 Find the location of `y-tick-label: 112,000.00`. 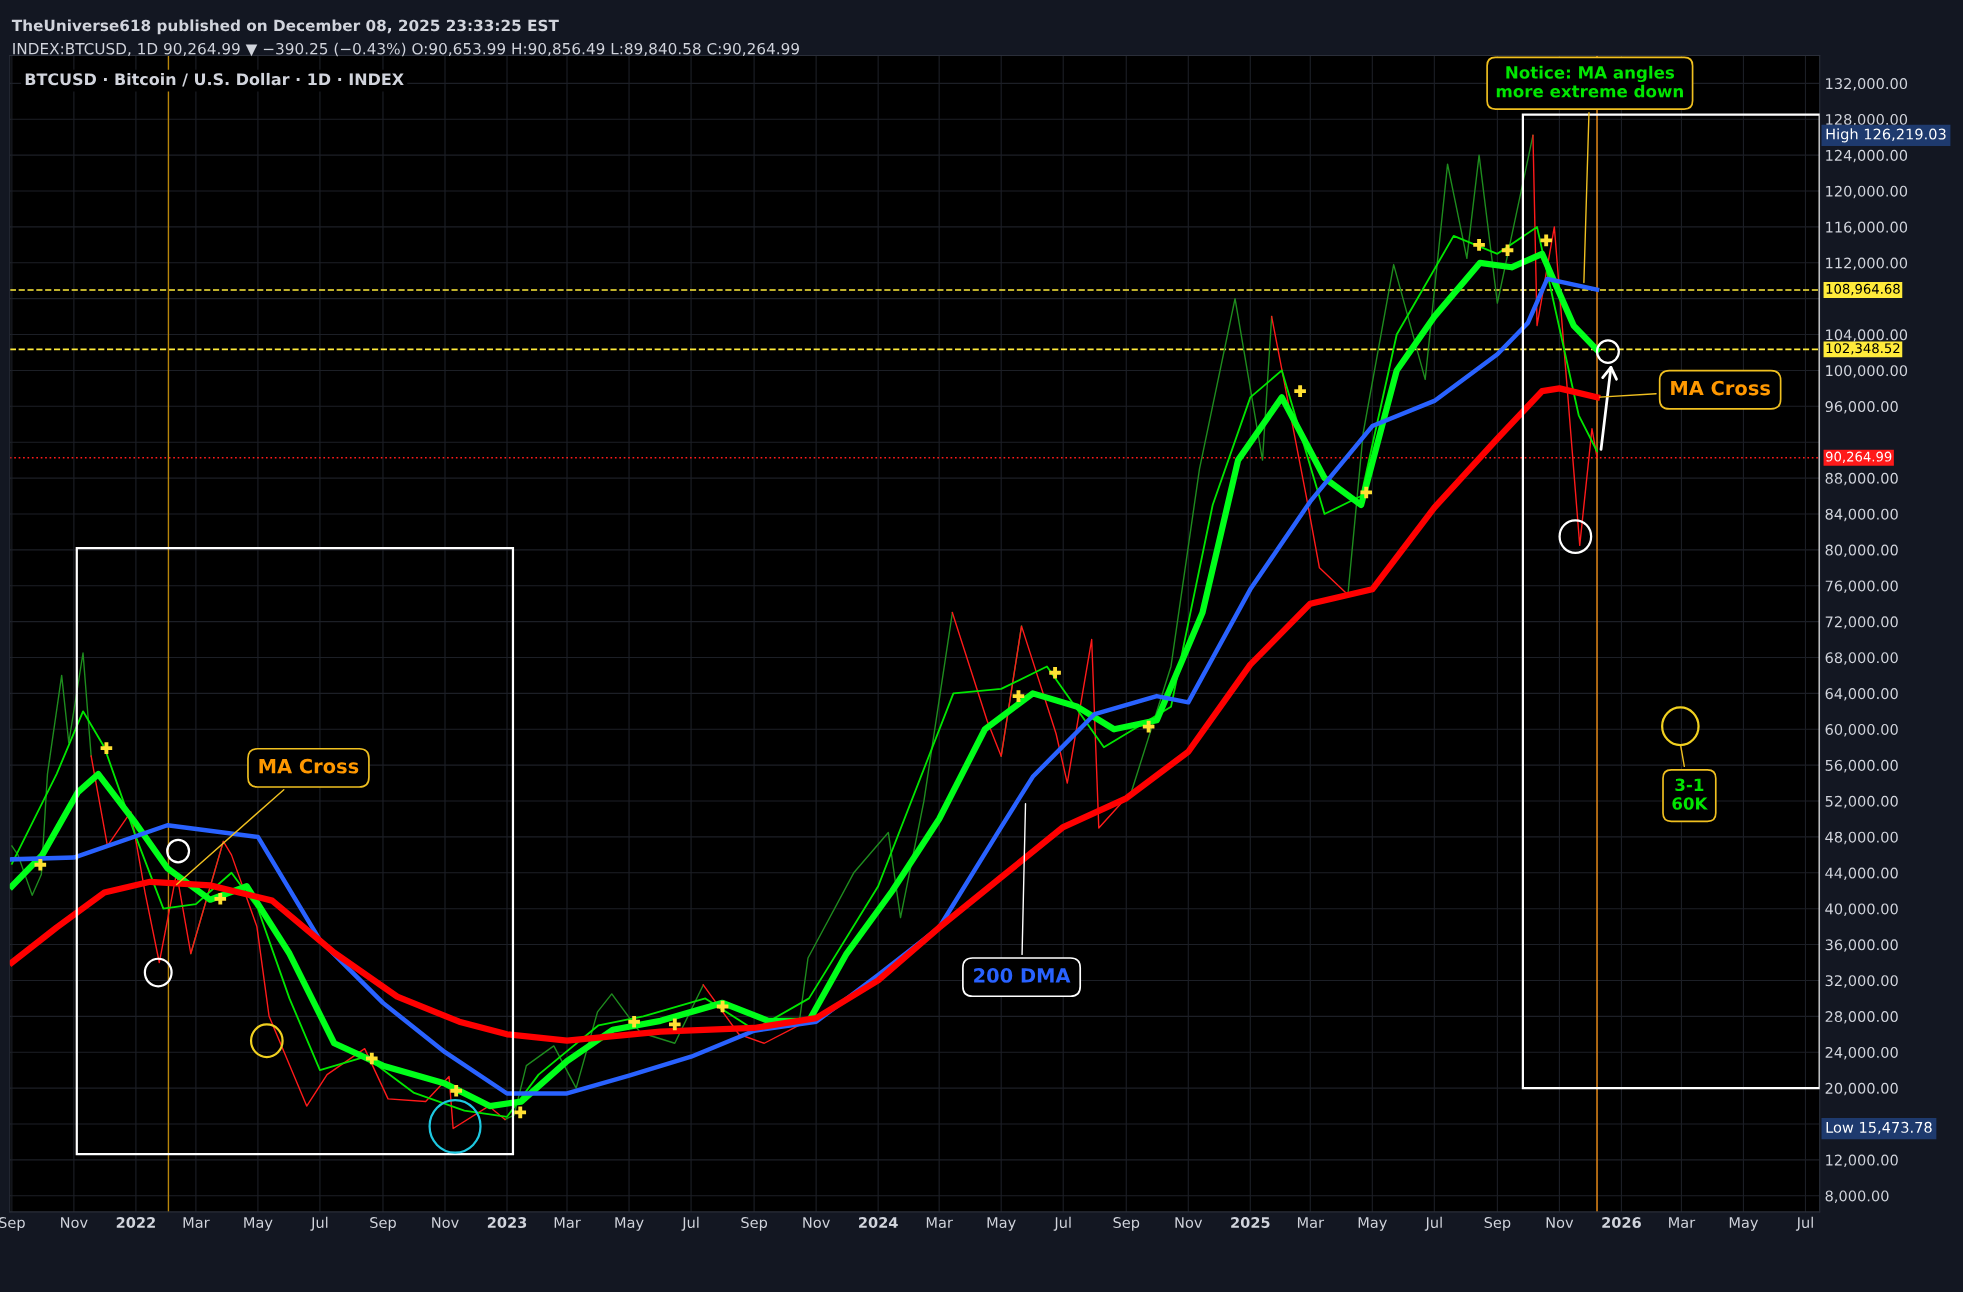

y-tick-label: 112,000.00 is located at coordinates (1867, 264).